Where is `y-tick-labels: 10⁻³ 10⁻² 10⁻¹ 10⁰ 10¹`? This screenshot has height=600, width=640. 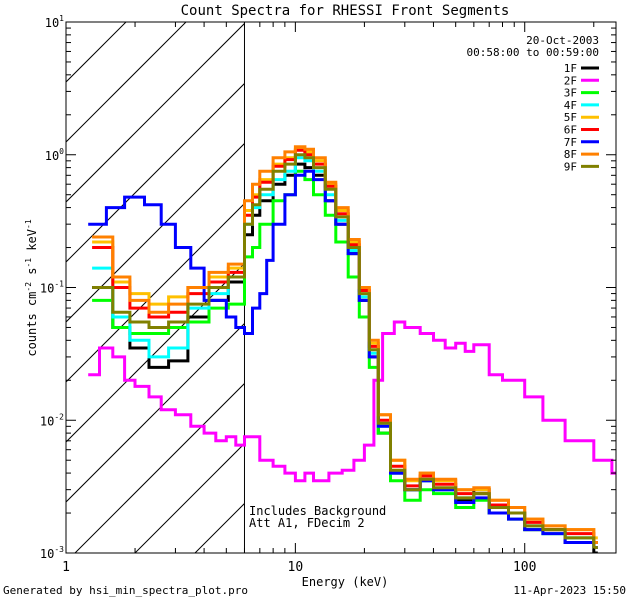 y-tick-labels: 10⁻³ 10⁻² 10⁻¹ 10⁰ 10¹ is located at coordinates (52, 287).